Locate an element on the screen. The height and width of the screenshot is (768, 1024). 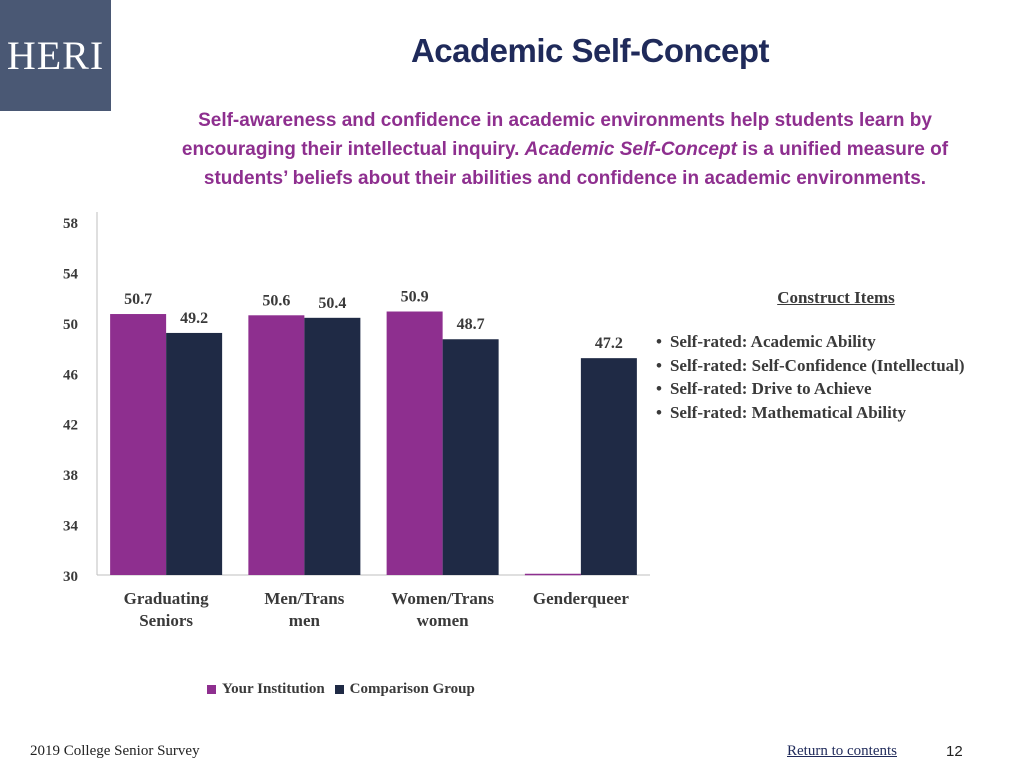
chart-legend: Your Institution Comparison Group is located at coordinates (346, 689).